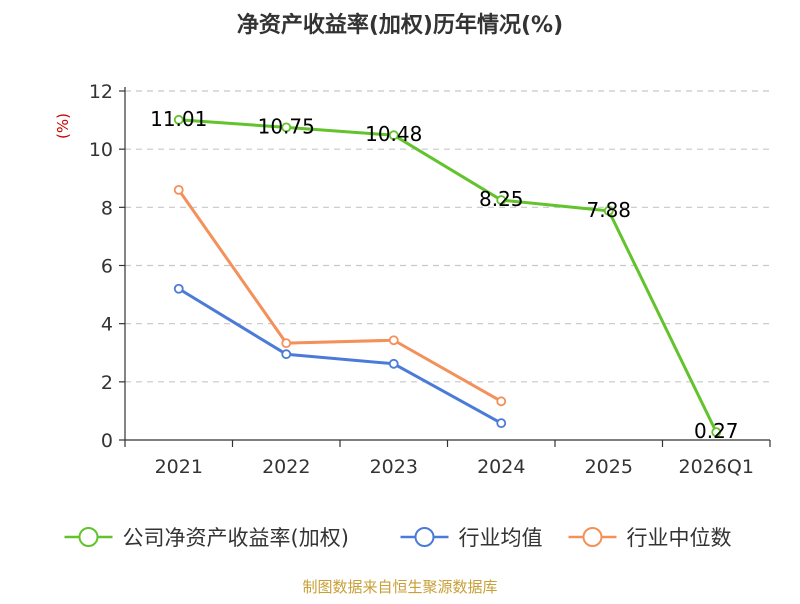 This screenshot has width=800, height=604. I want to click on x-tick-label: 2026Q1, so click(716, 467).